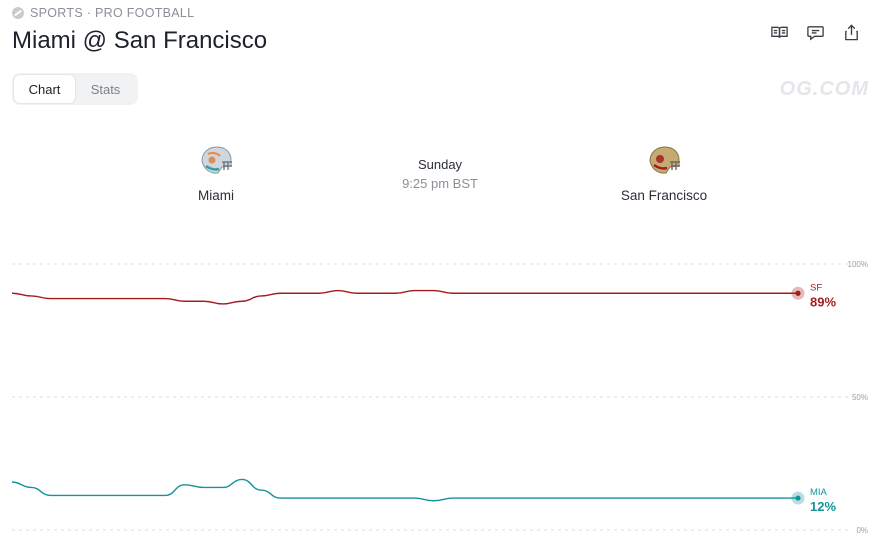 The image size is (889, 542). Describe the element at coordinates (140, 40) in the screenshot. I see `page-title: Miami @ San Francisco` at that location.